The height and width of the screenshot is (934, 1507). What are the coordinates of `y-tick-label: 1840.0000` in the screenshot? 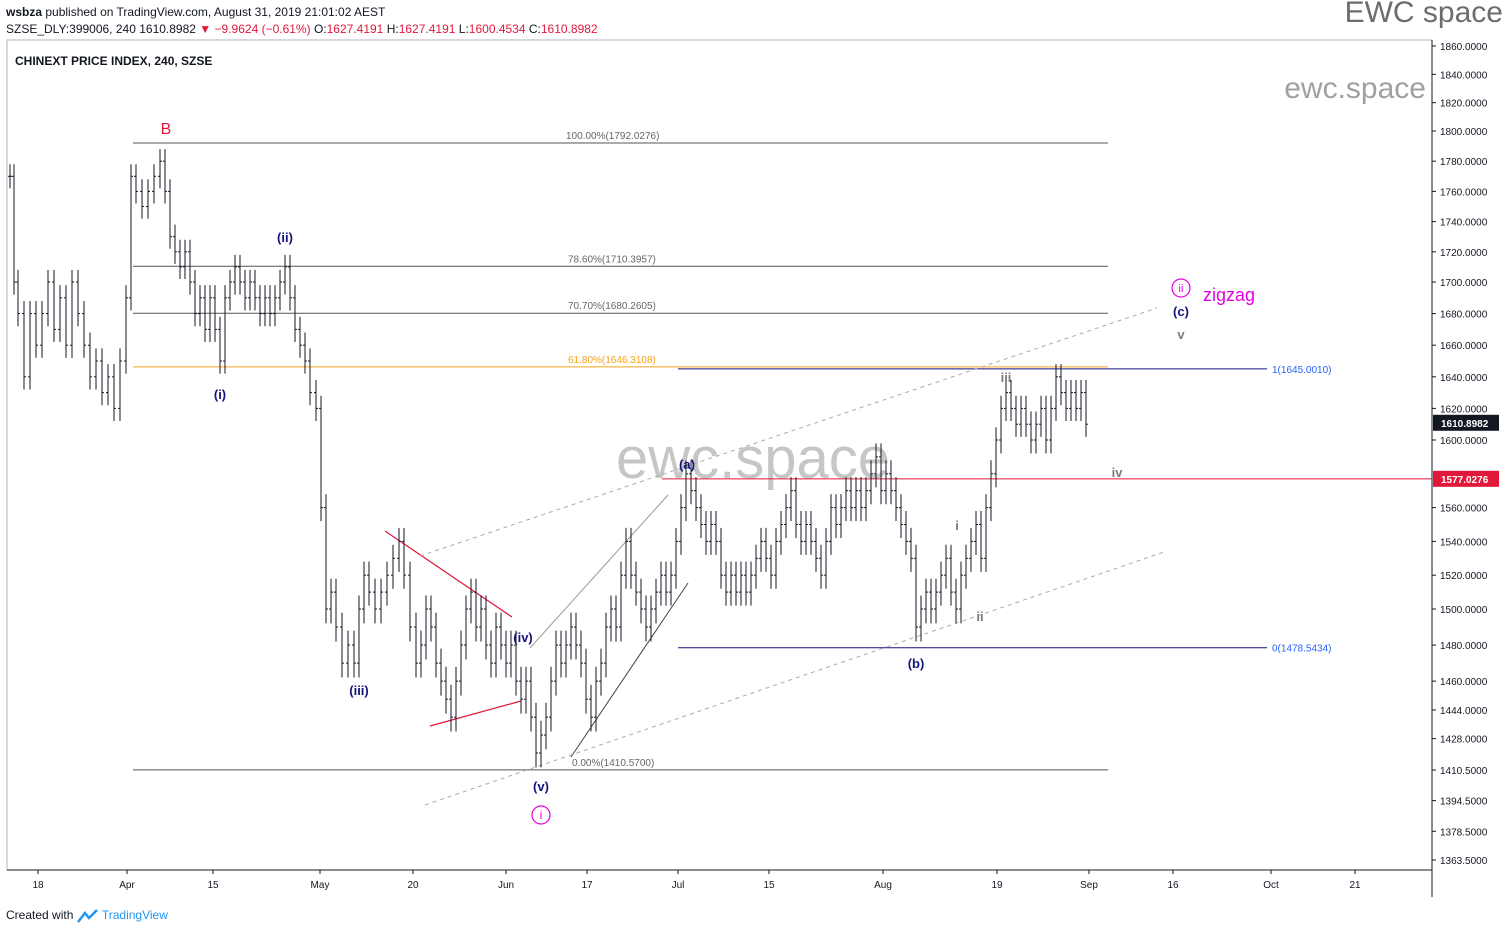 It's located at (1464, 75).